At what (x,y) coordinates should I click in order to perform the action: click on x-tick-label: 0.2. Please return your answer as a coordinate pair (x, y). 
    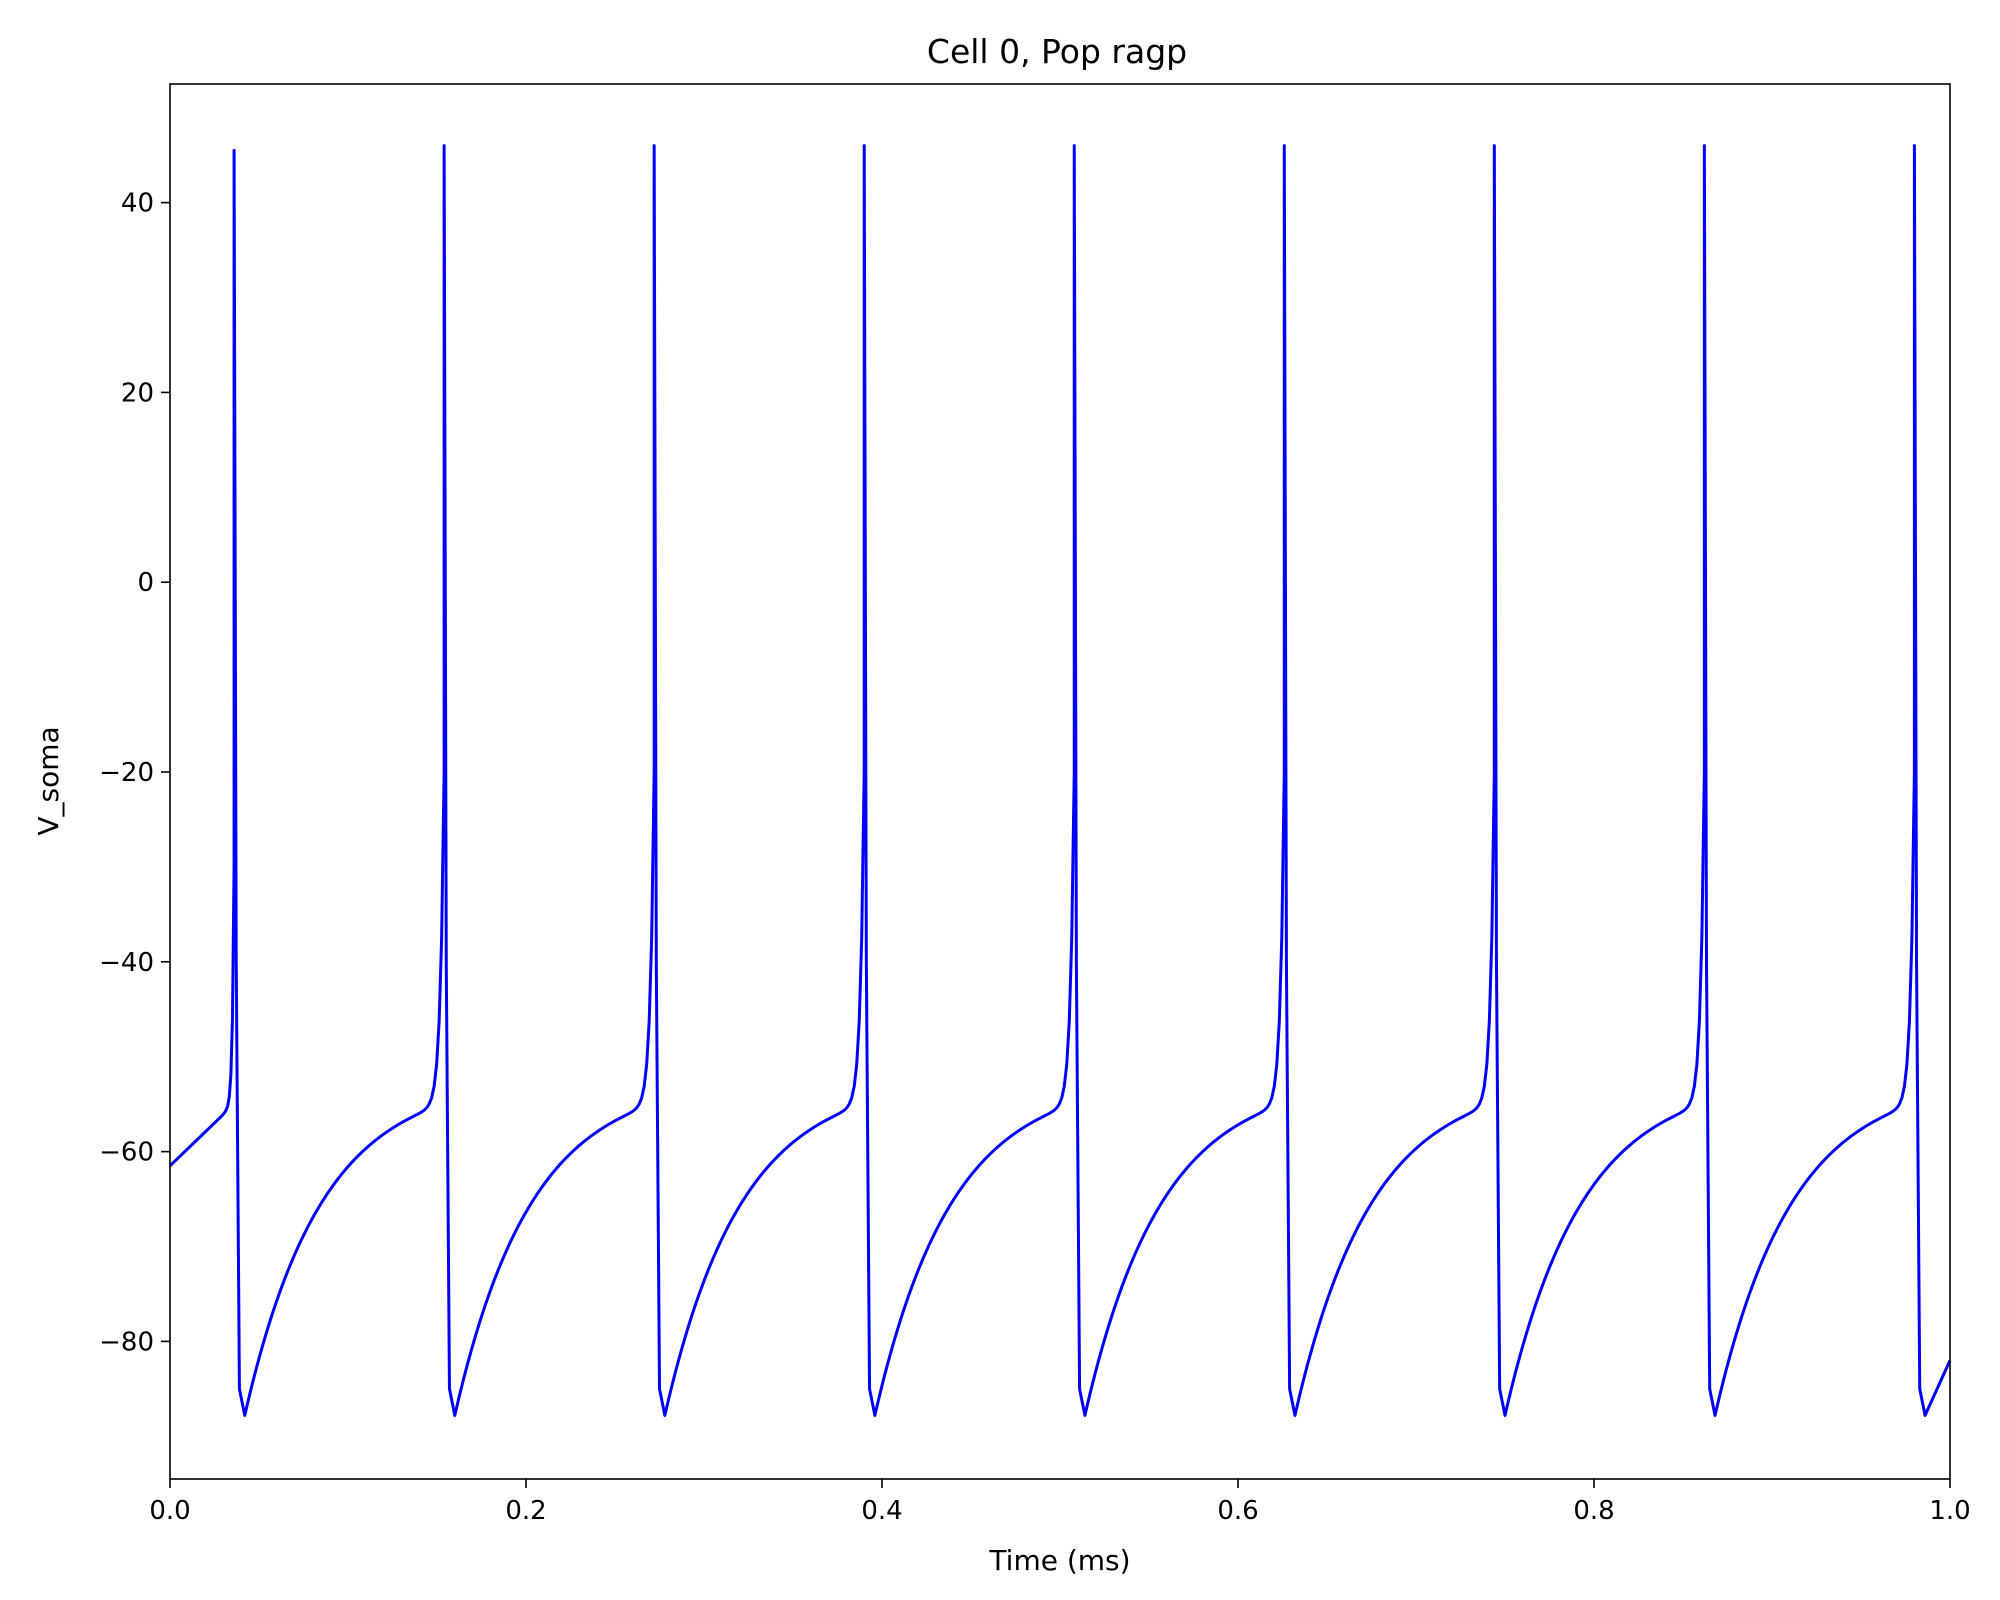
    Looking at the image, I should click on (525, 1511).